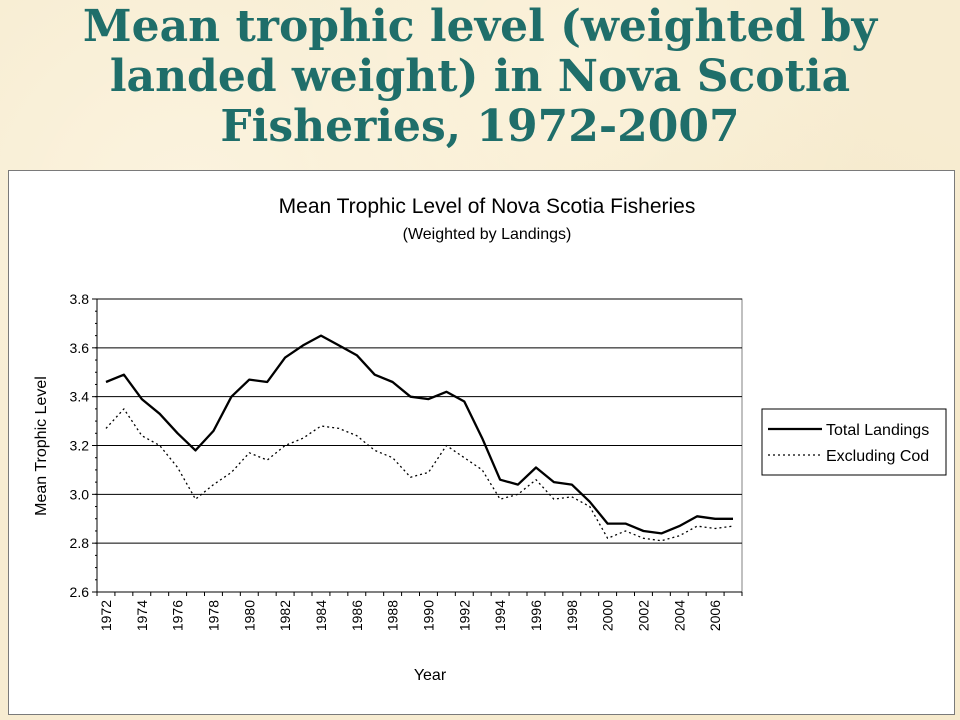 Image resolution: width=960 pixels, height=720 pixels. I want to click on x-tick-label: 2000, so click(608, 615).